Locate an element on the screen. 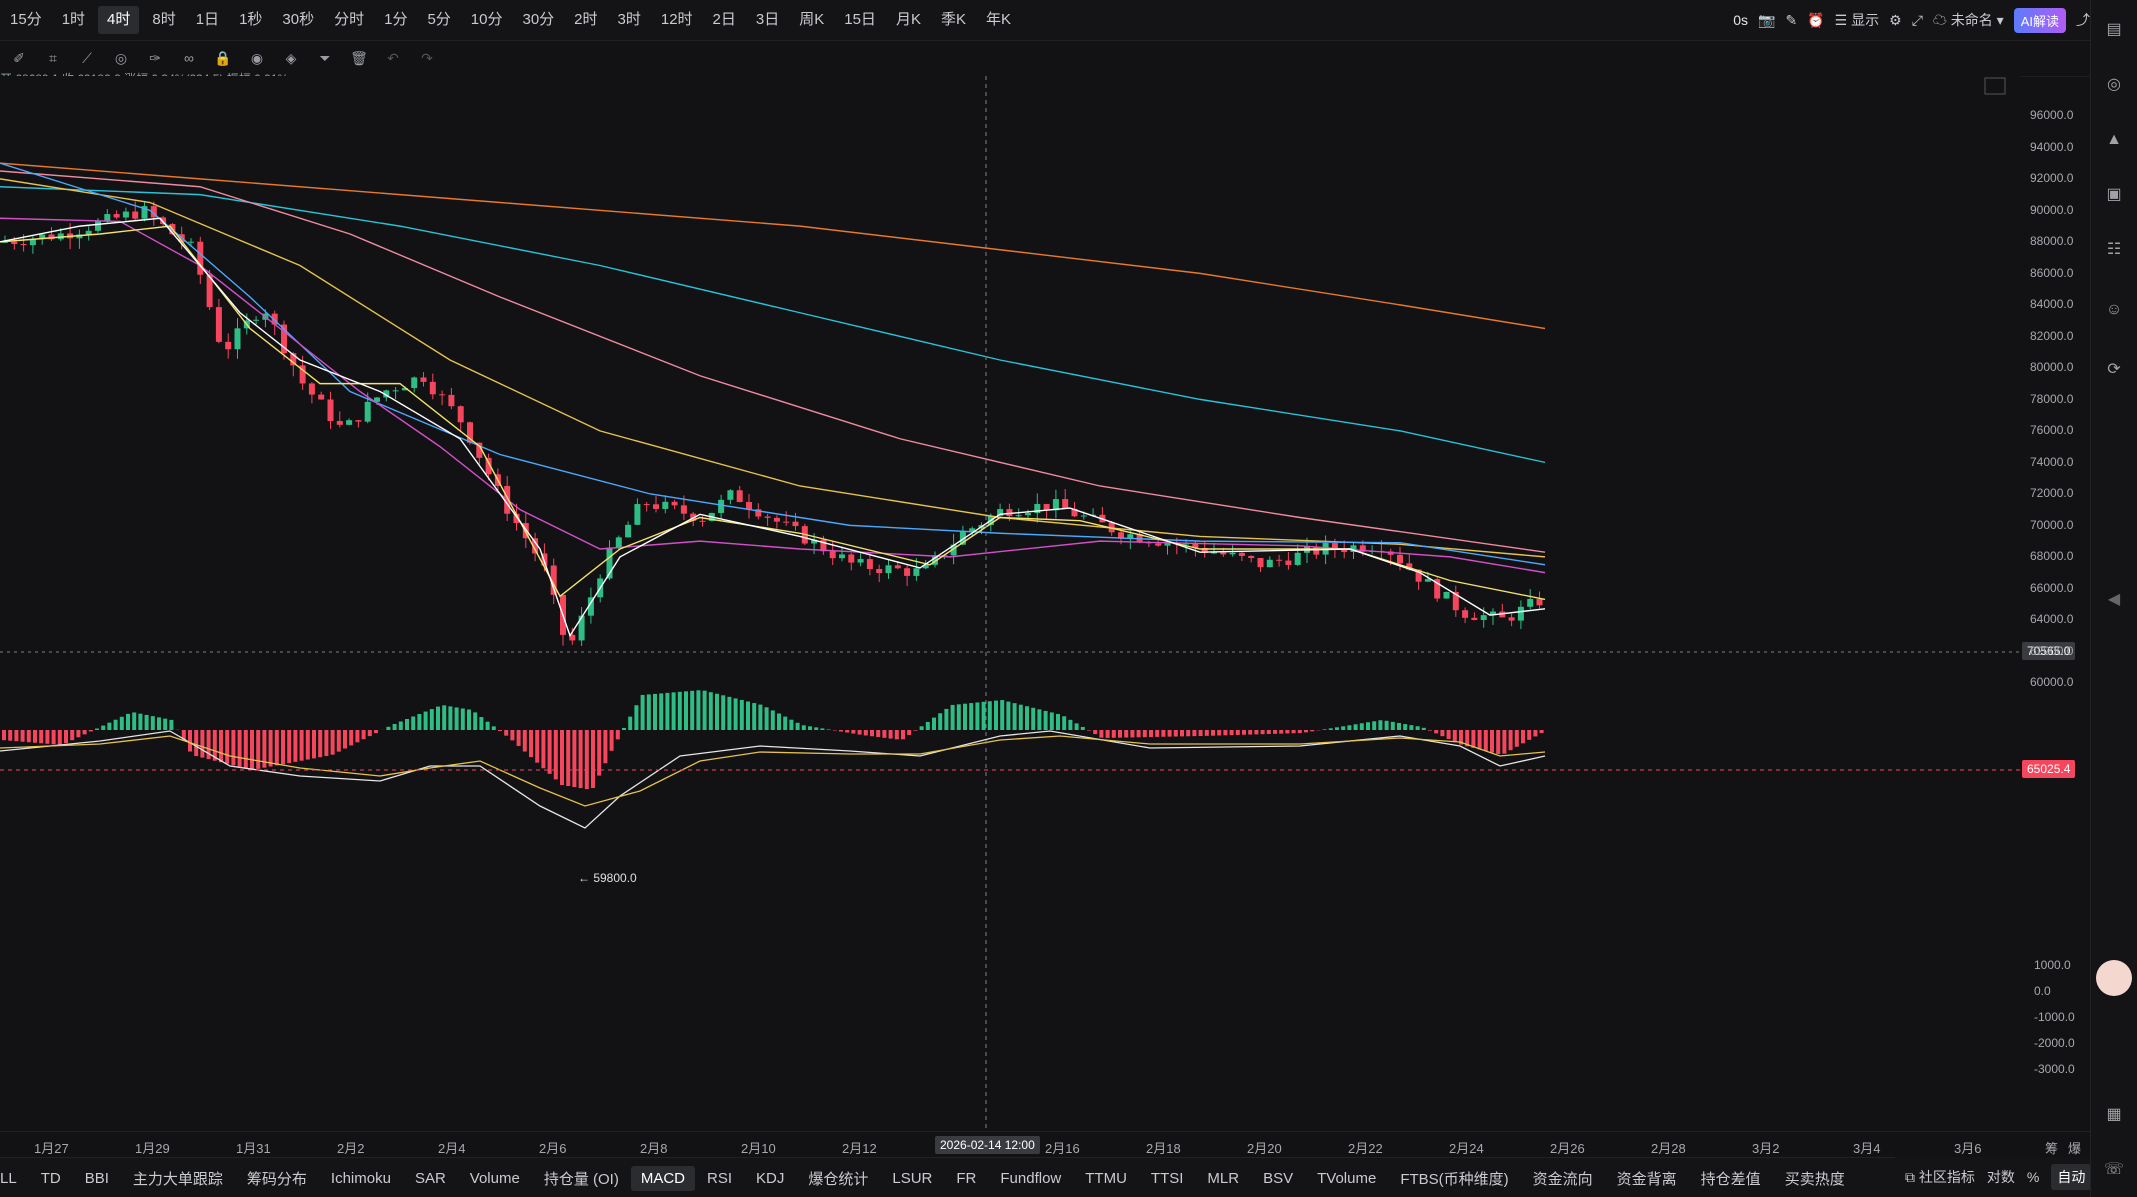  magnet-icon: ◎ is located at coordinates (121, 57).